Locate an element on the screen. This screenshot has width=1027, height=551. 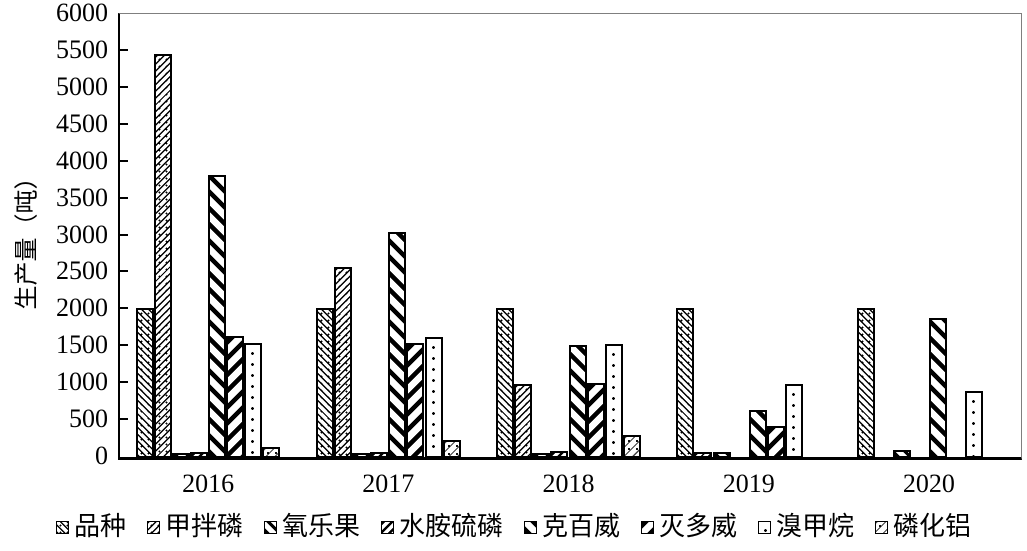
legend-item-灭多威: 灭多威 is located at coordinates (689, 527).